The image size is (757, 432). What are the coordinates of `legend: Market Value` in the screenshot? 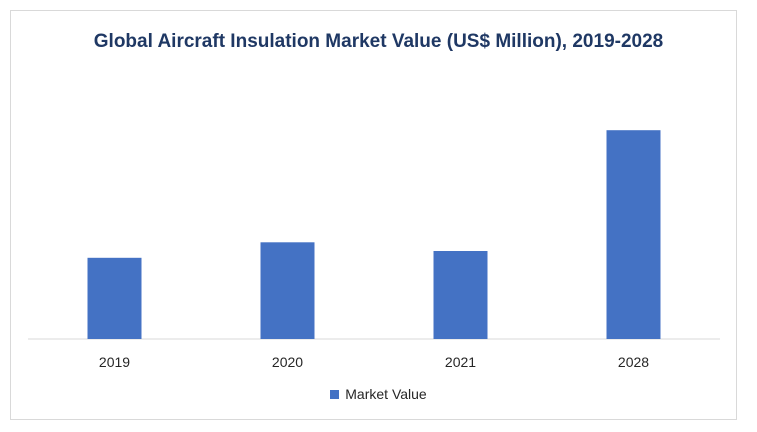 It's located at (378, 394).